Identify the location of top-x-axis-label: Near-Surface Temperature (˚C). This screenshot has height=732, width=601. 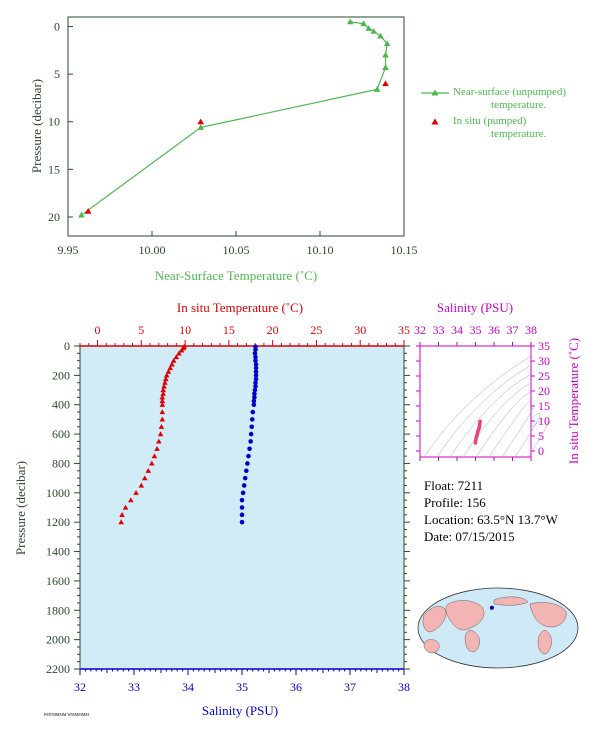
(236, 275).